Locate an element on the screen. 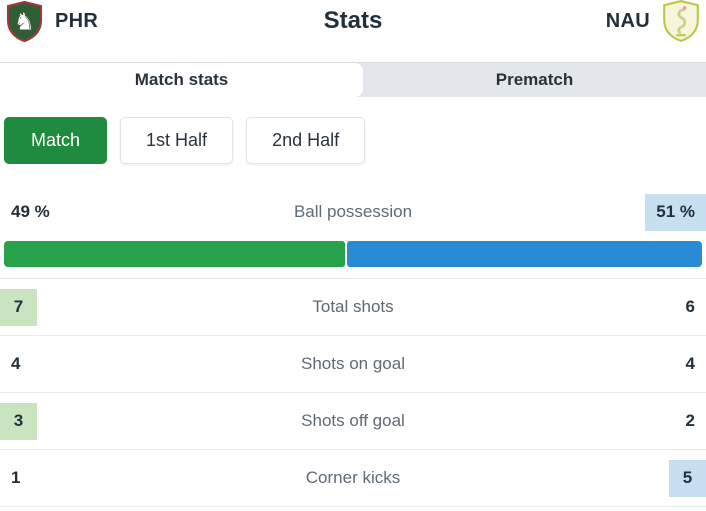 The width and height of the screenshot is (706, 511). filter-first-half-button: 1st Half is located at coordinates (177, 140).